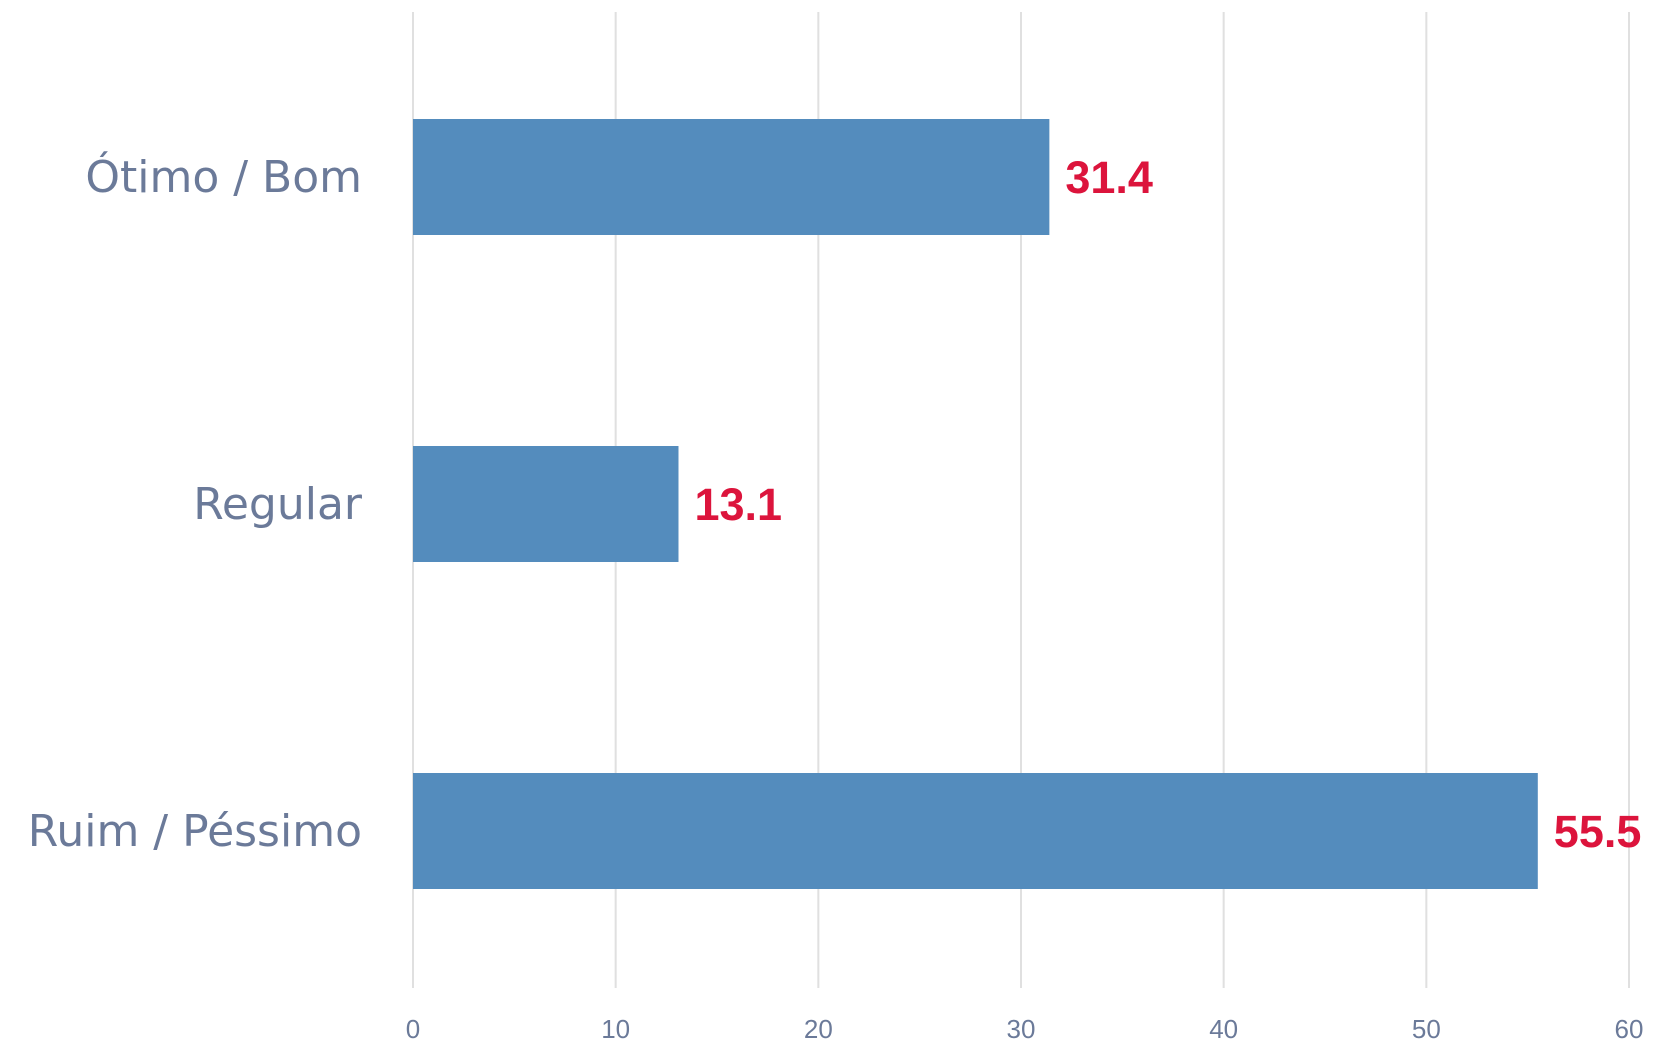  What do you see at coordinates (1223, 1029) in the screenshot?
I see `x-tick-label: 40` at bounding box center [1223, 1029].